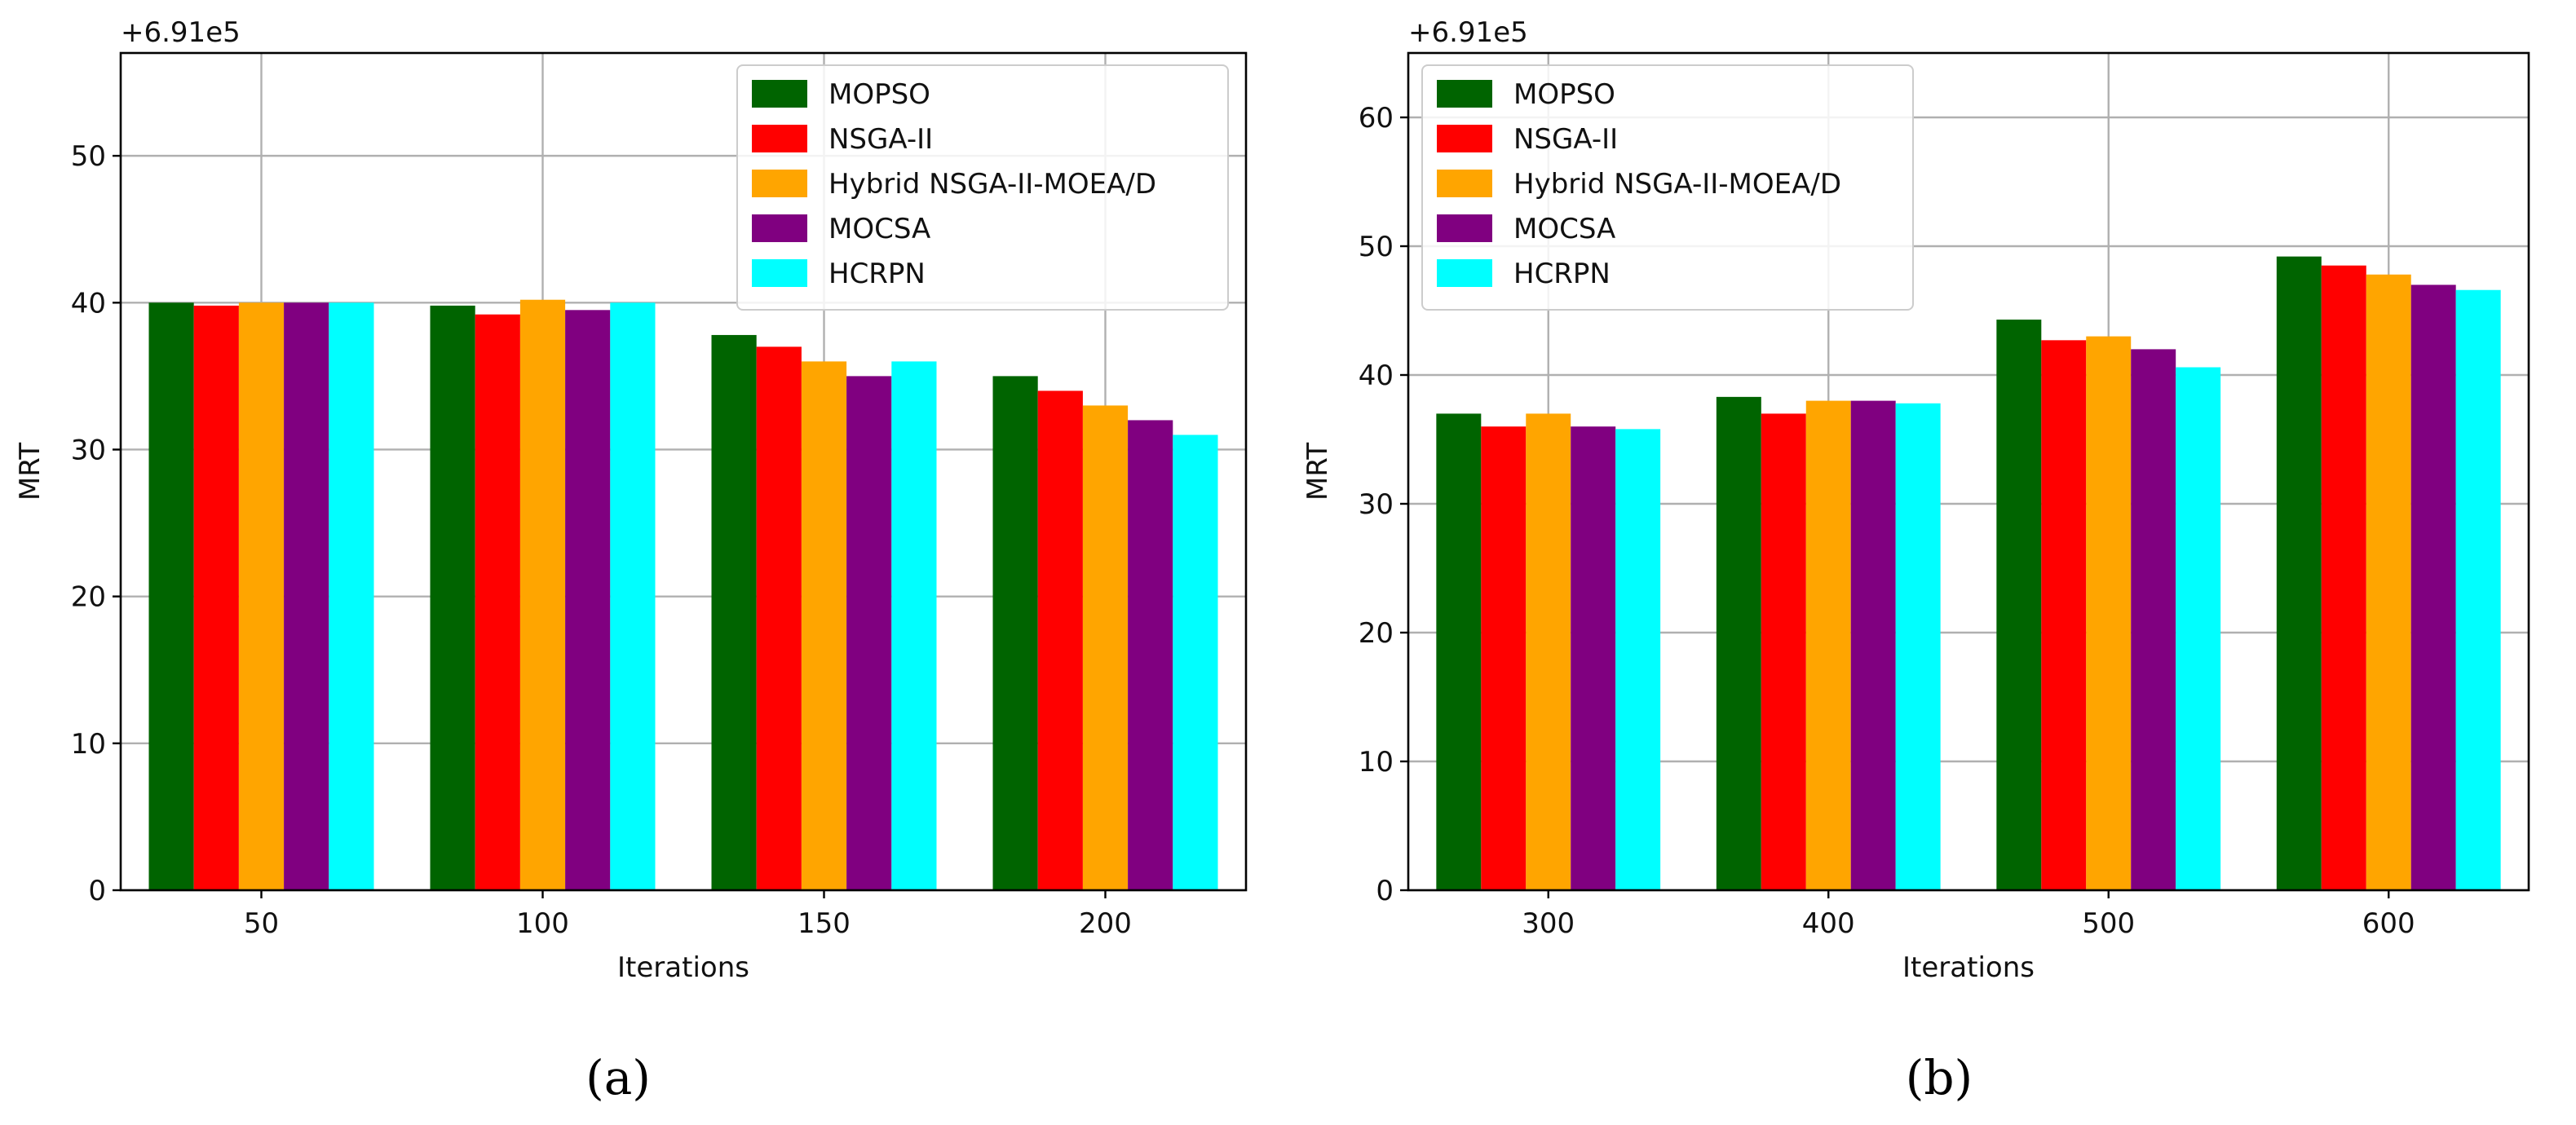 The image size is (2576, 1125). What do you see at coordinates (2108, 923) in the screenshot?
I see `x-tick-label: 500` at bounding box center [2108, 923].